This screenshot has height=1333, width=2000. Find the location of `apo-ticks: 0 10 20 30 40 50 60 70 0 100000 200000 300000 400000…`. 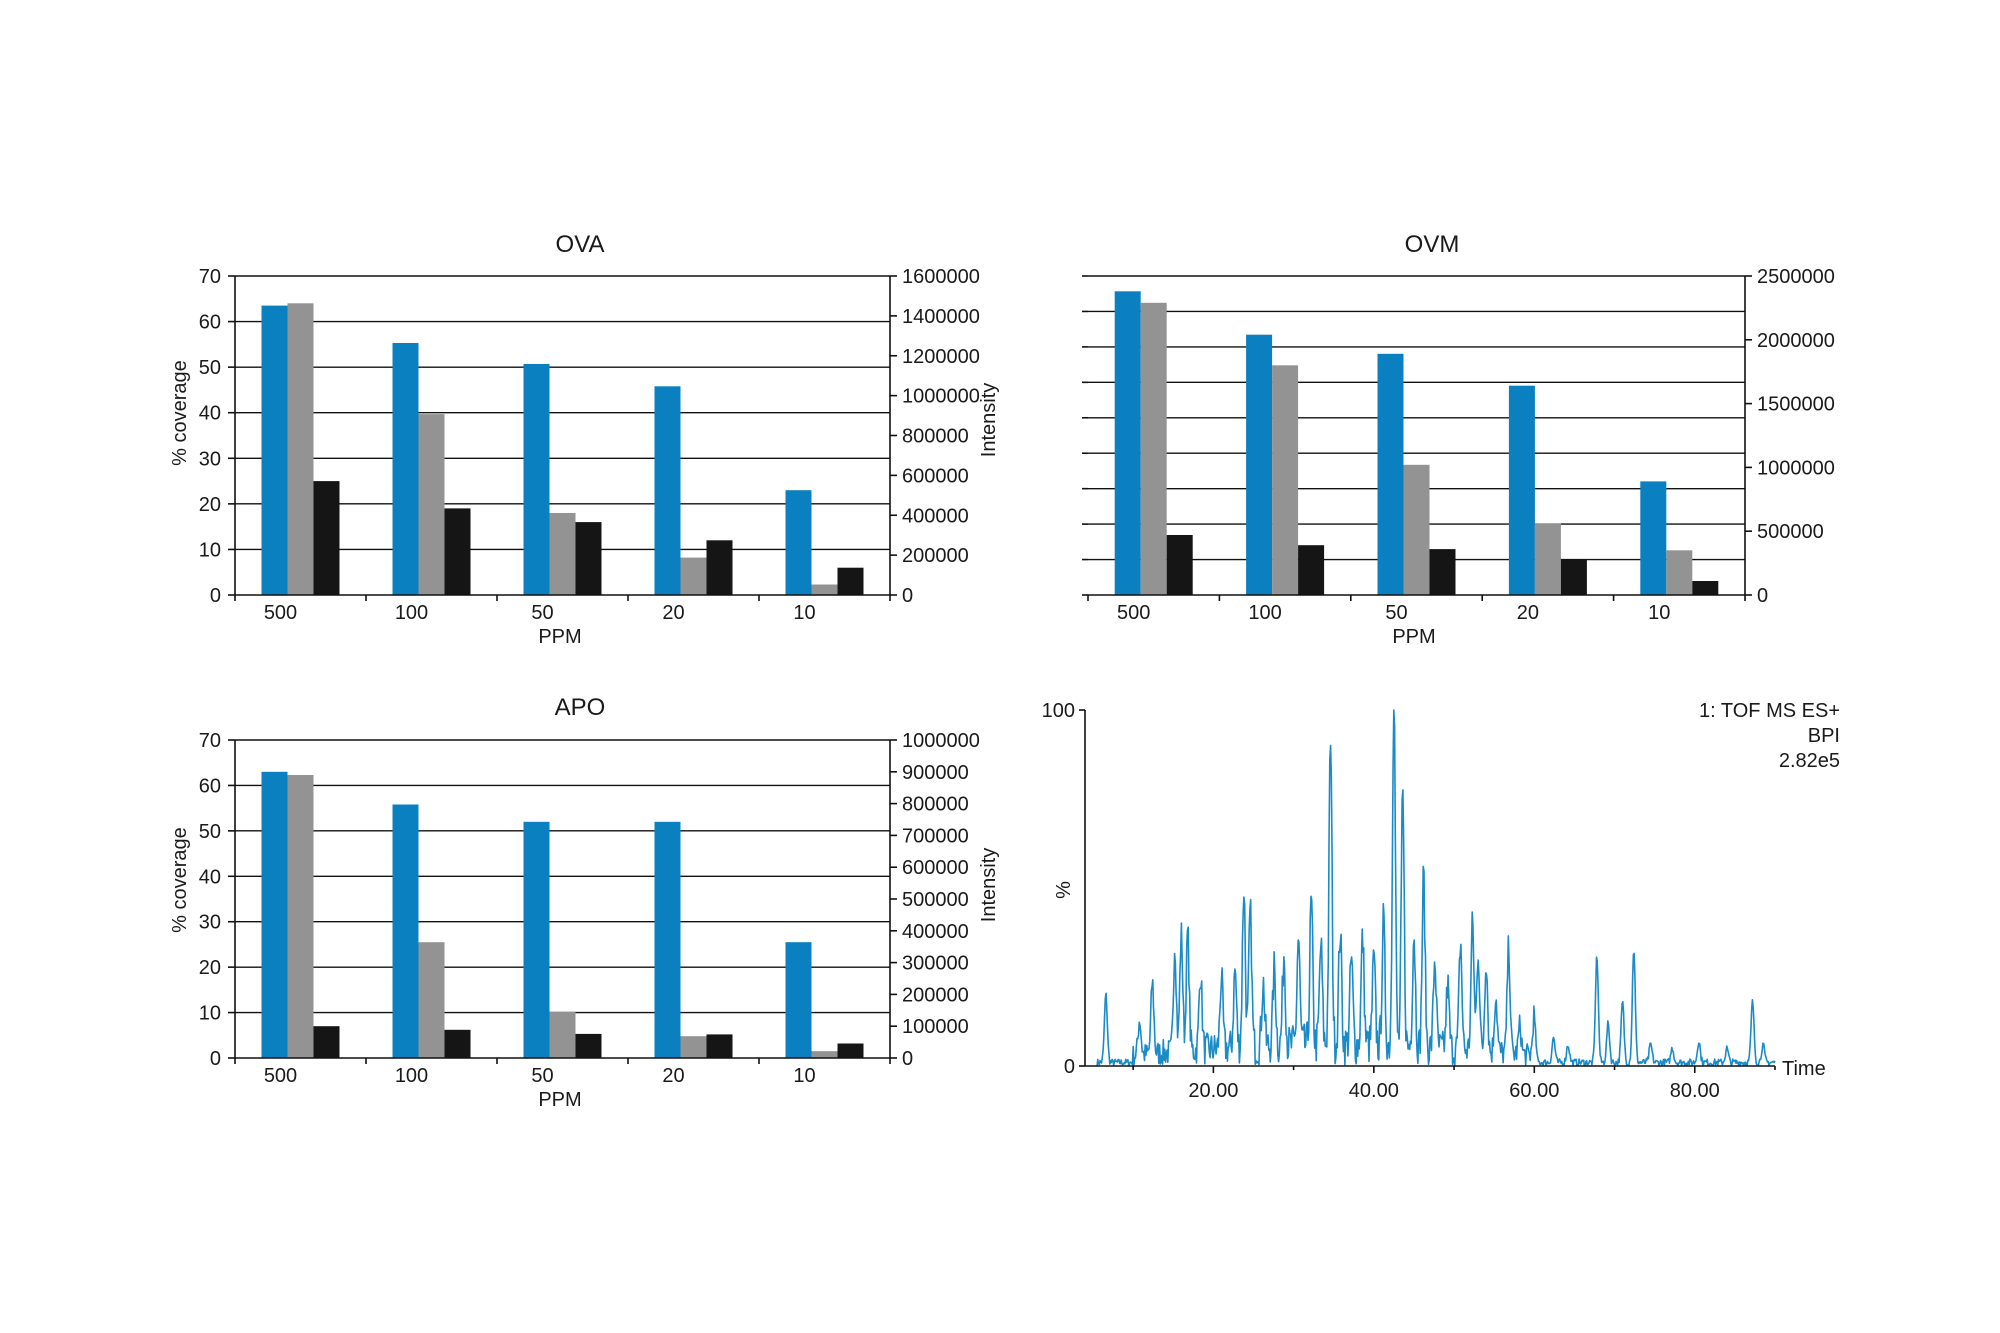

apo-ticks: 0 10 20 30 40 50 60 70 0 100000 200000 300000 400000… is located at coordinates (589, 908).